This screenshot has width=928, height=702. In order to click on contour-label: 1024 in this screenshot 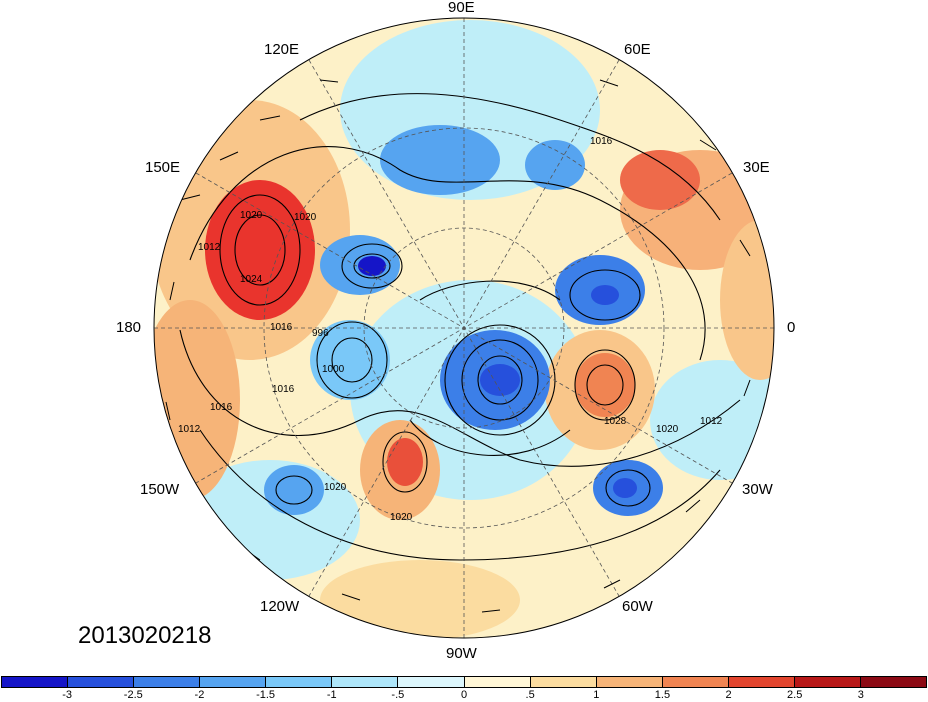, I will do `click(251, 279)`.